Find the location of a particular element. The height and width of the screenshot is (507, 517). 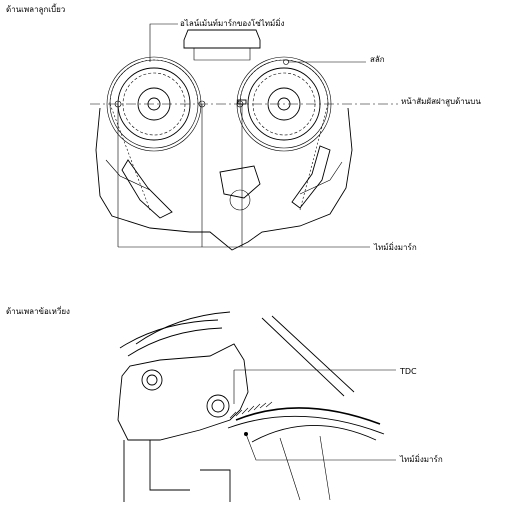

alignment-mark-leader is located at coordinates (163, 42).